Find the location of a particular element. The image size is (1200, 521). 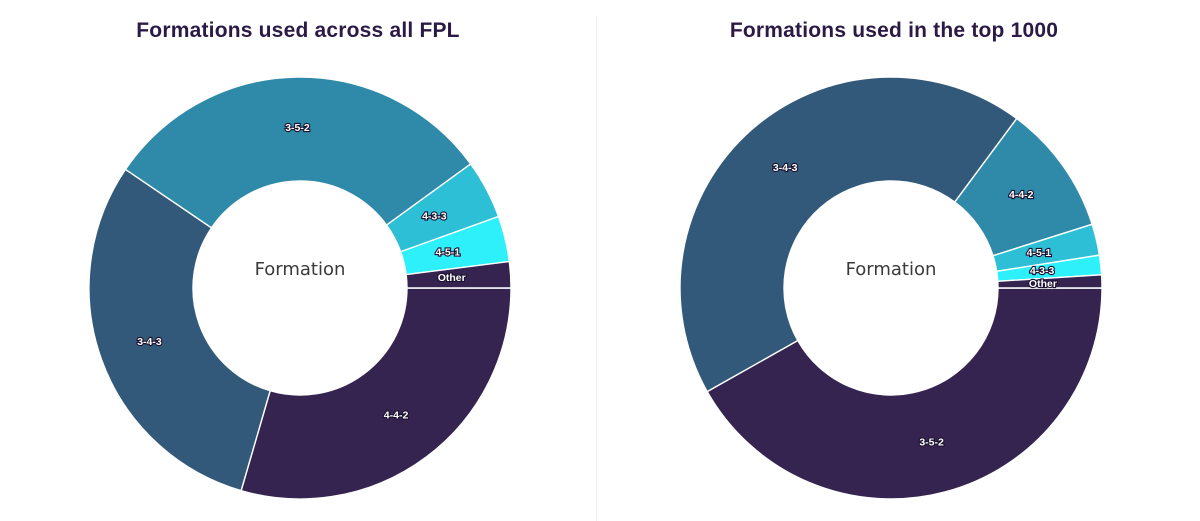

chart-title: Formations used across all FPL is located at coordinates (298, 30).